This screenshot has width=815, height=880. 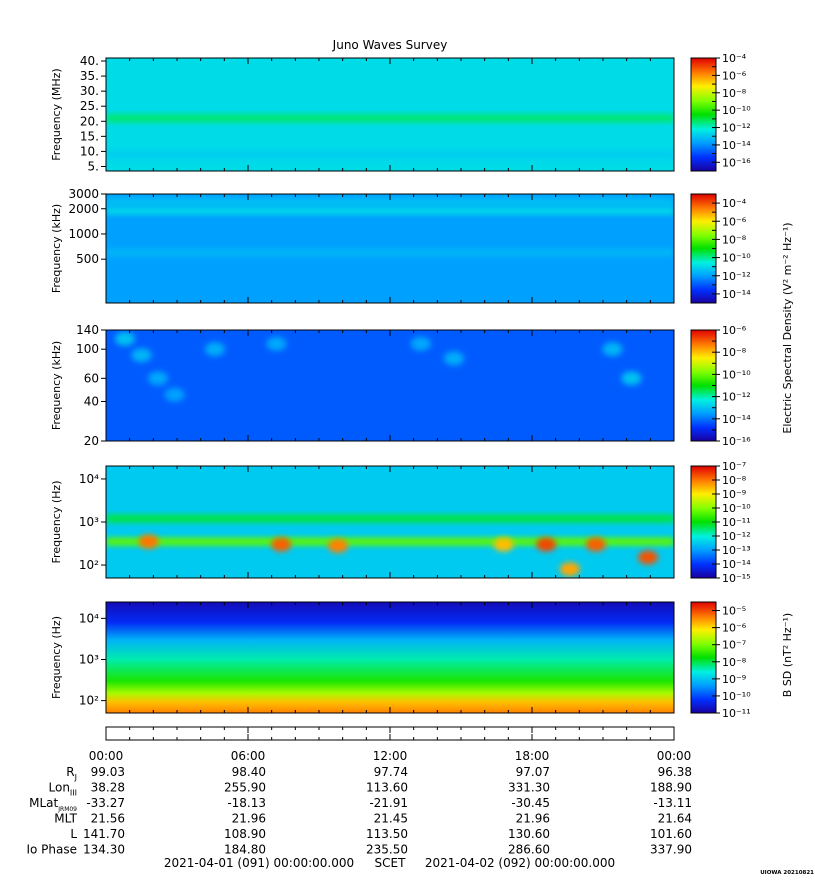 I want to click on ephemeris-value: 130.60, so click(x=529, y=834).